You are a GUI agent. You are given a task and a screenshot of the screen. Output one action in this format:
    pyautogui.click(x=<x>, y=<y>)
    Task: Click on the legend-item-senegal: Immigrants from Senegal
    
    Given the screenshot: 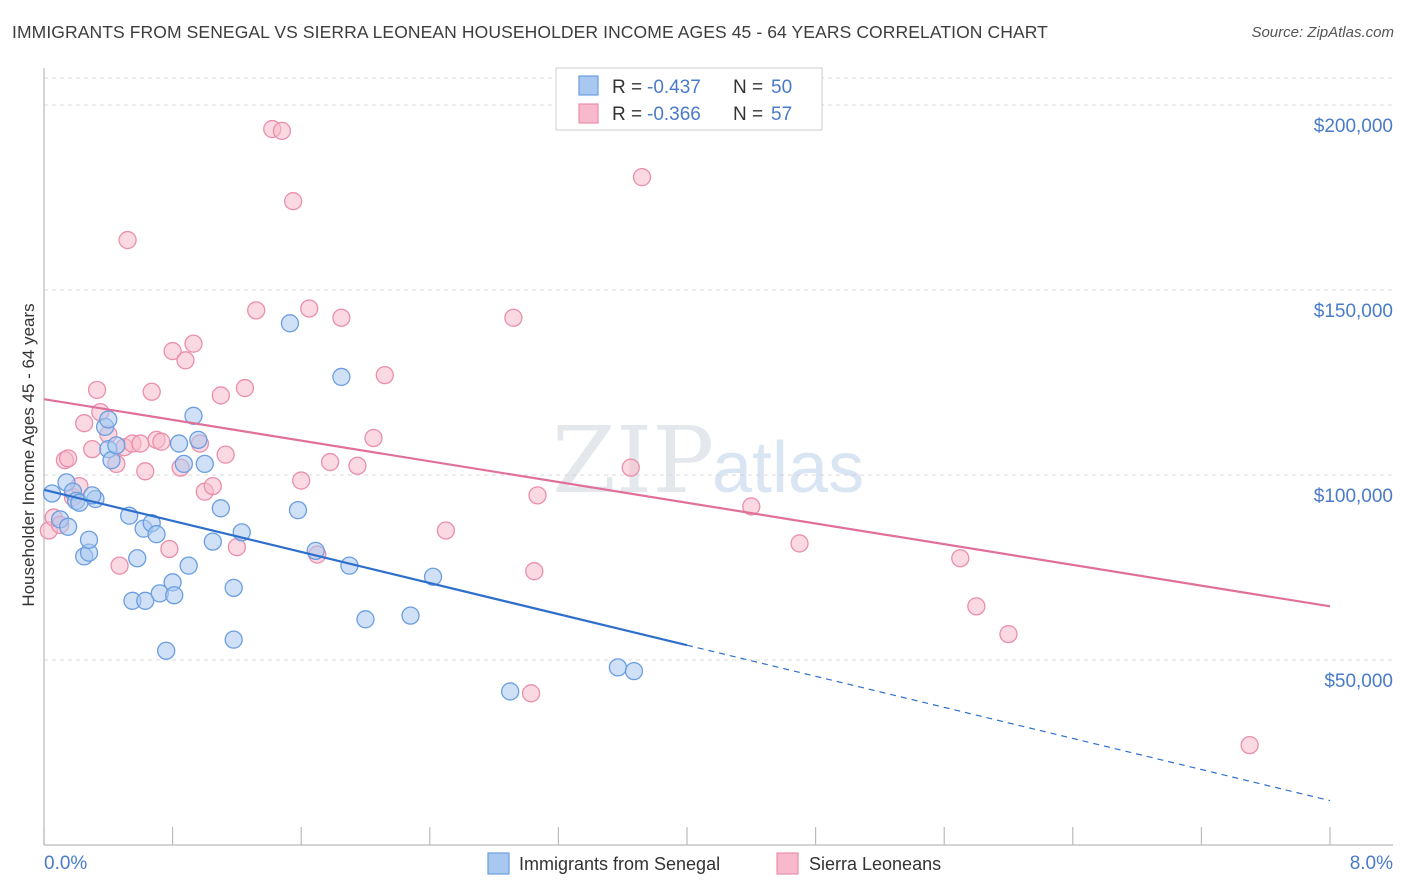 What is the action you would take?
    pyautogui.click(x=603, y=863)
    